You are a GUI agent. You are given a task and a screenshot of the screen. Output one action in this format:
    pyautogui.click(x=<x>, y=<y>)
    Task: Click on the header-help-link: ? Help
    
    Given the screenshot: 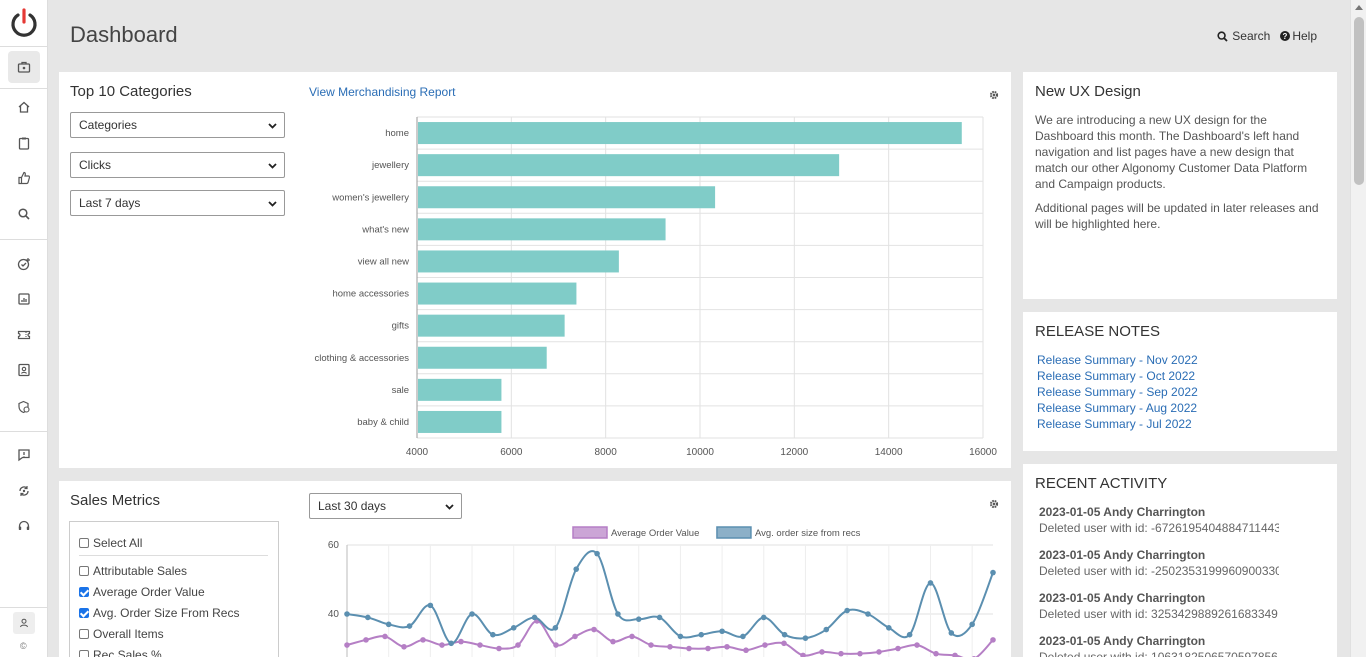 What is the action you would take?
    pyautogui.click(x=1298, y=36)
    